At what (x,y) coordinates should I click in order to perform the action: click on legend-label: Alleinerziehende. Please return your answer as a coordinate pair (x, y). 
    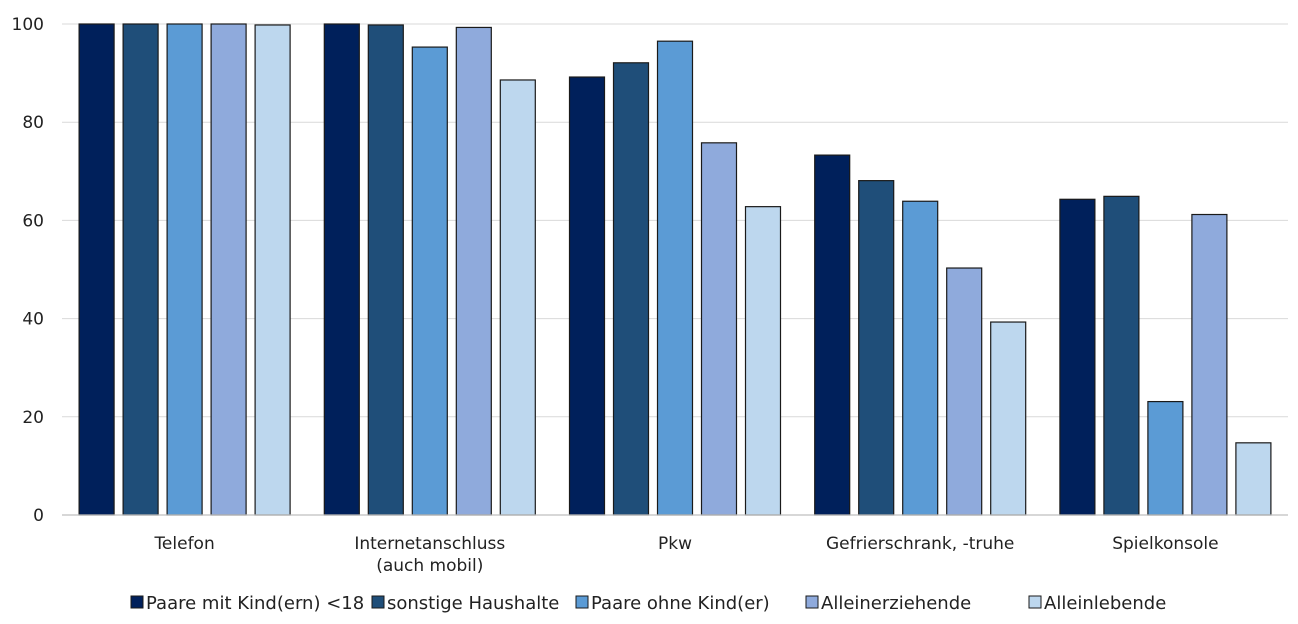
    Looking at the image, I should click on (896, 603).